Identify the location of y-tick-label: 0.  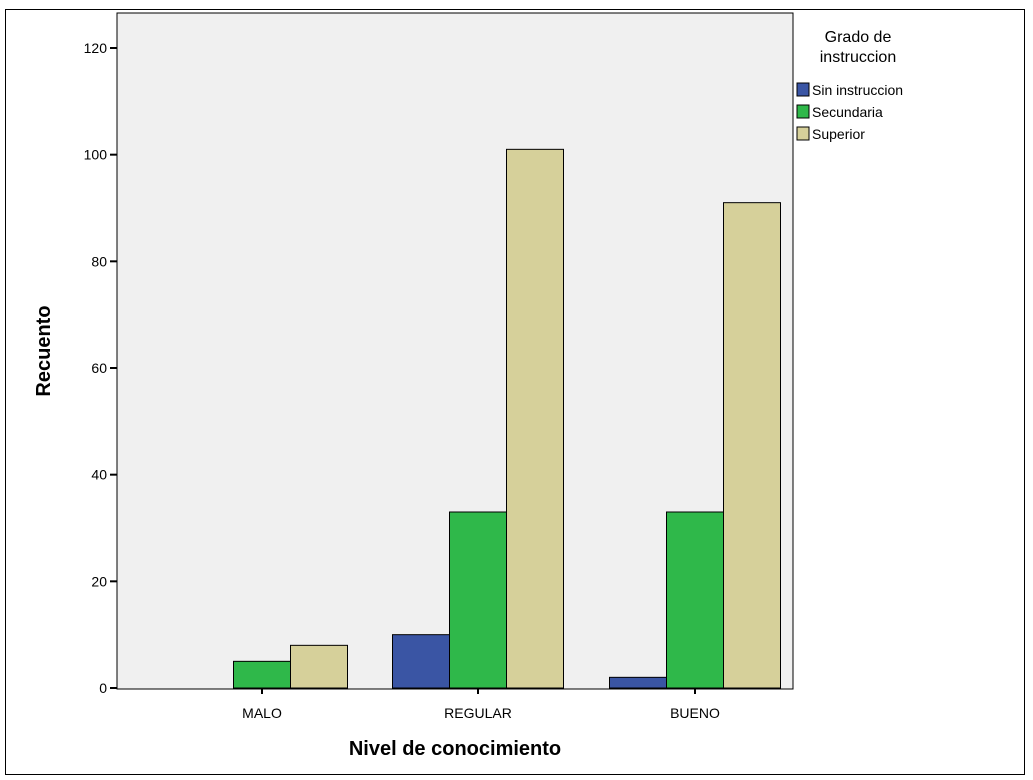
(103, 688).